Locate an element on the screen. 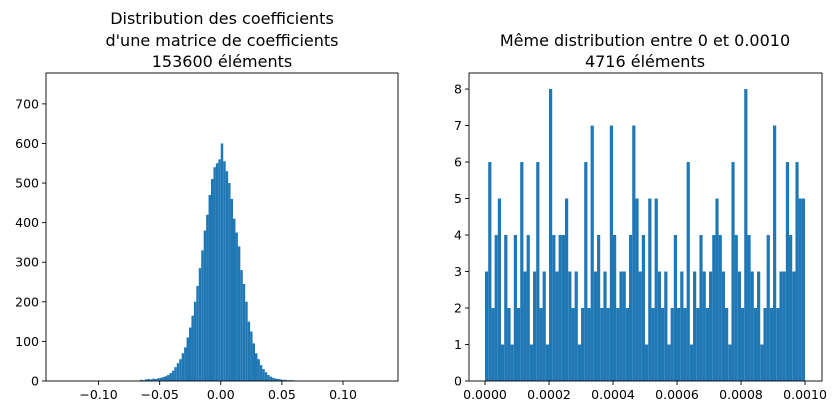 The height and width of the screenshot is (419, 839). x-tick-label: 0.05 is located at coordinates (282, 394).